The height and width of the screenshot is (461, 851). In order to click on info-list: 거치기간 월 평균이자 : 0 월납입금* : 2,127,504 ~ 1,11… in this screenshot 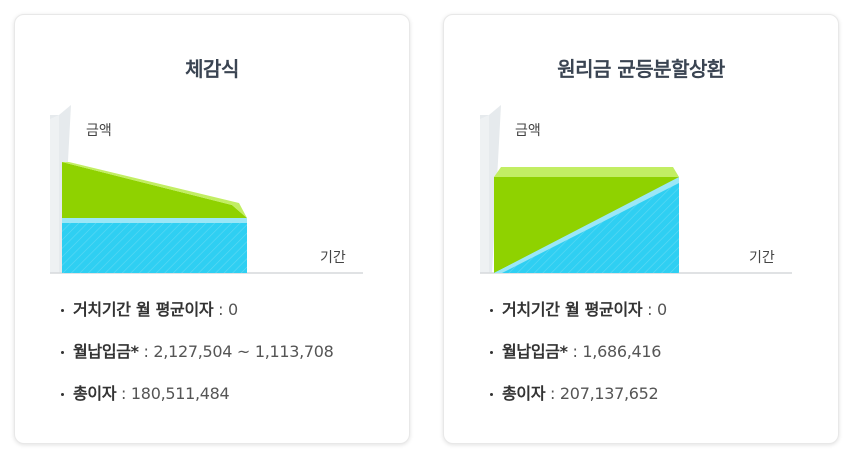, I will do `click(197, 362)`.